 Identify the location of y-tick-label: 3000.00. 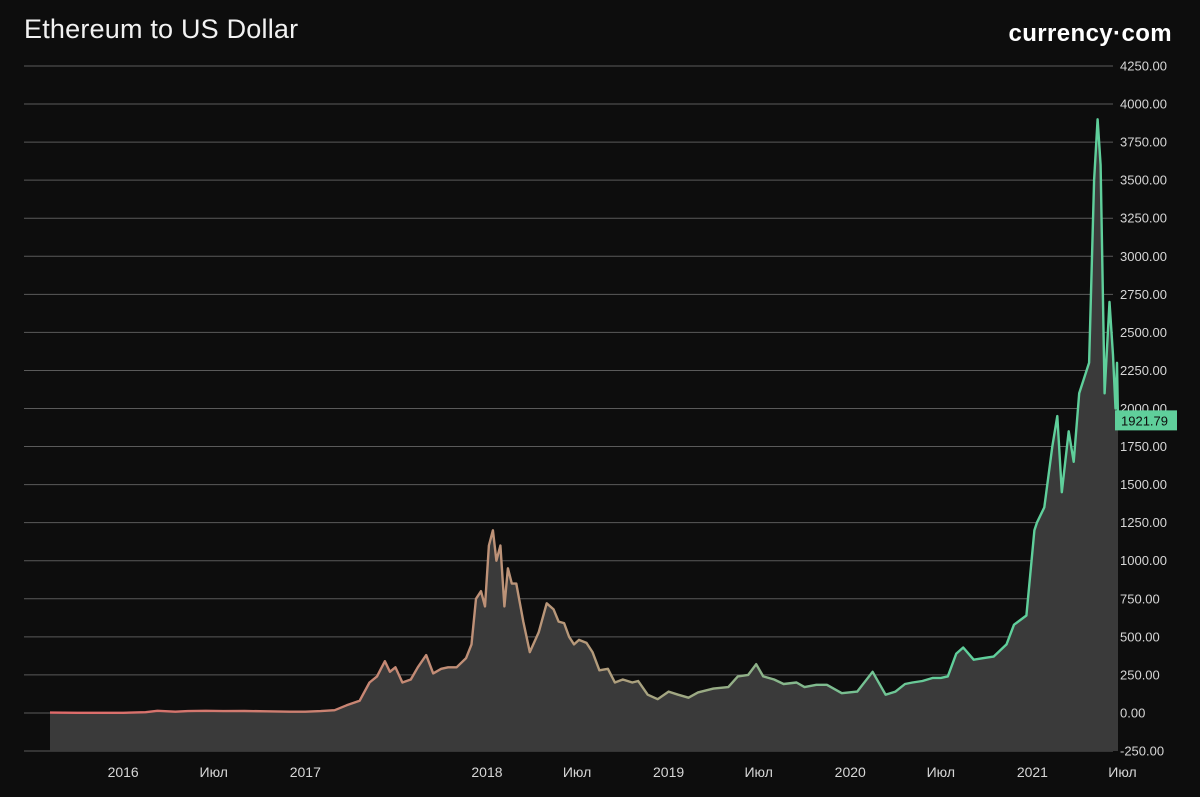
(1143, 256).